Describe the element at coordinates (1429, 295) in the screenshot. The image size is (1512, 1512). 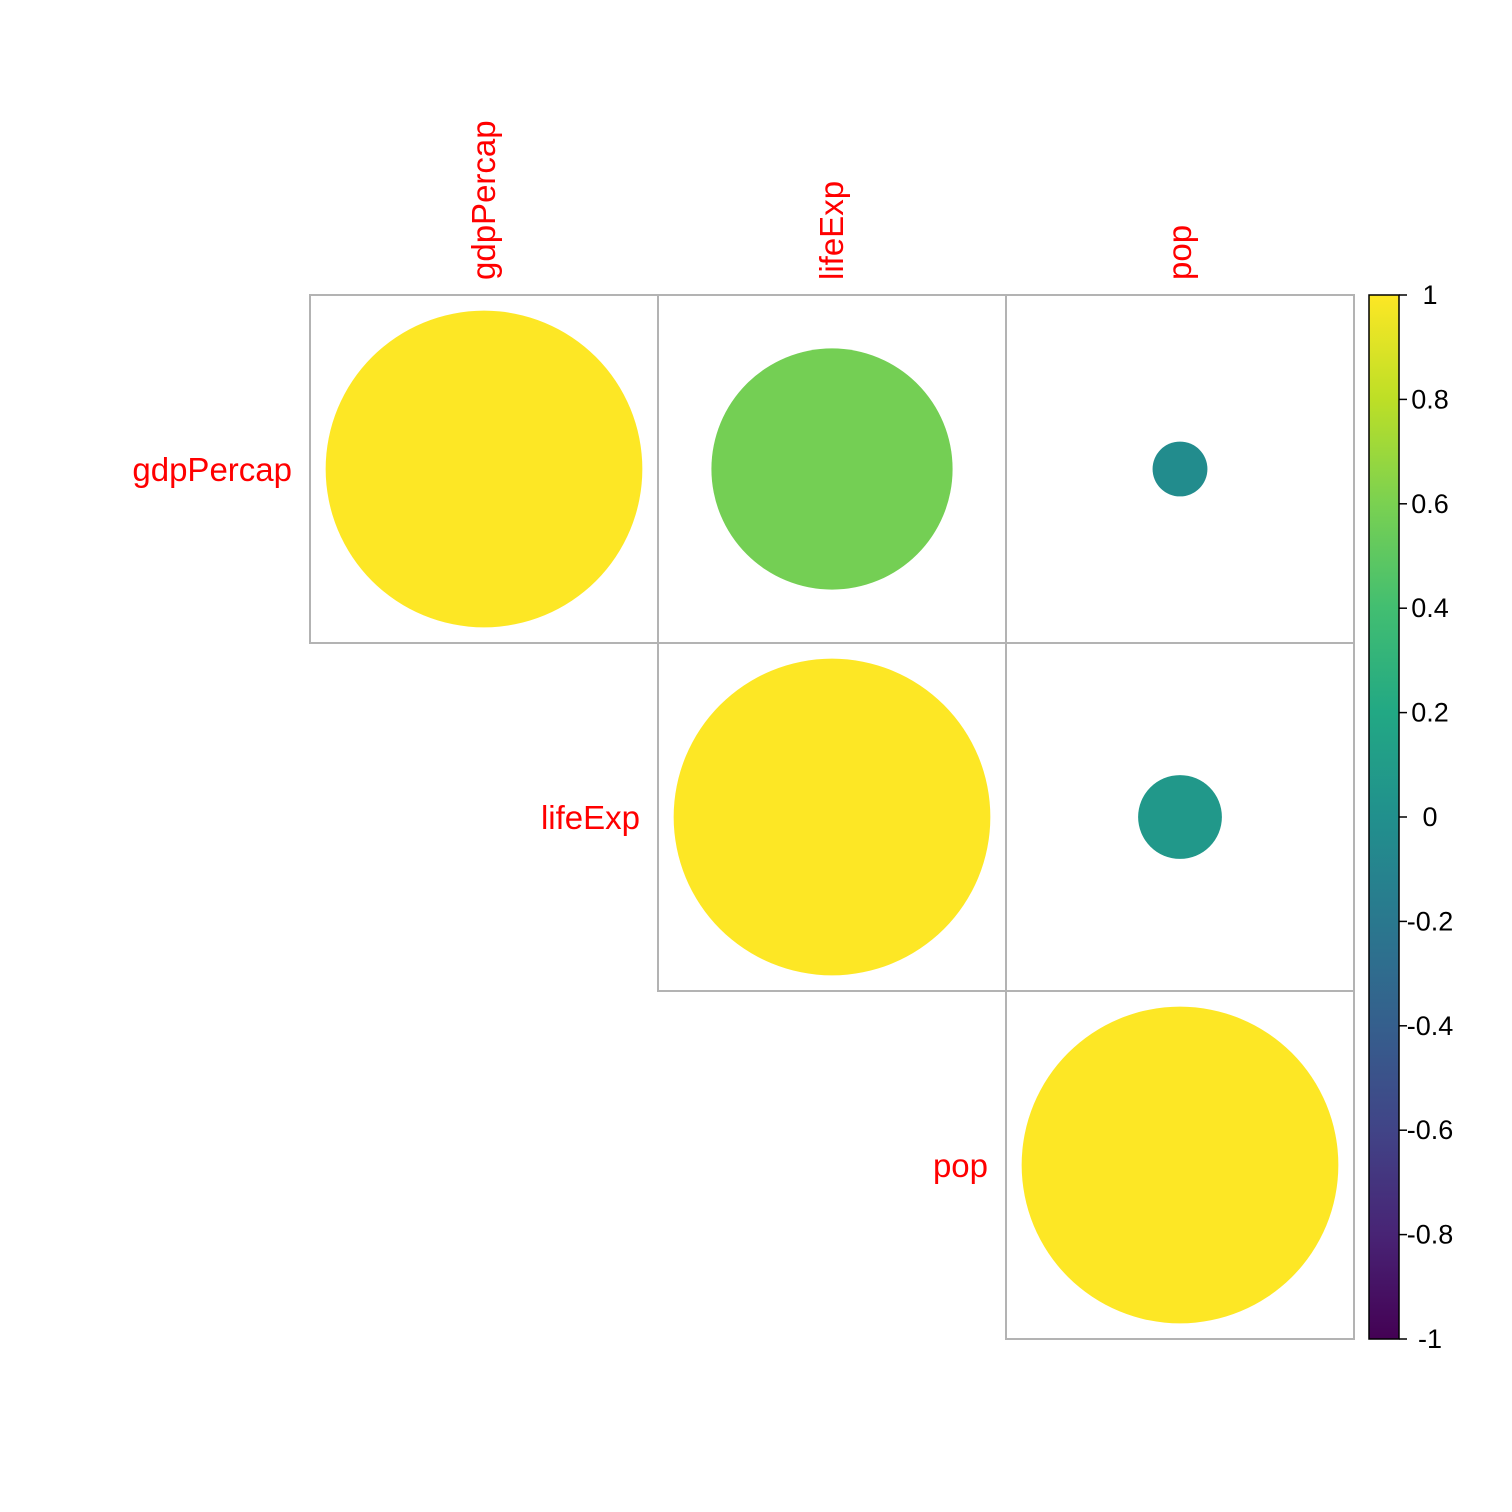
I see `colorbar-tick-label-1: 1` at that location.